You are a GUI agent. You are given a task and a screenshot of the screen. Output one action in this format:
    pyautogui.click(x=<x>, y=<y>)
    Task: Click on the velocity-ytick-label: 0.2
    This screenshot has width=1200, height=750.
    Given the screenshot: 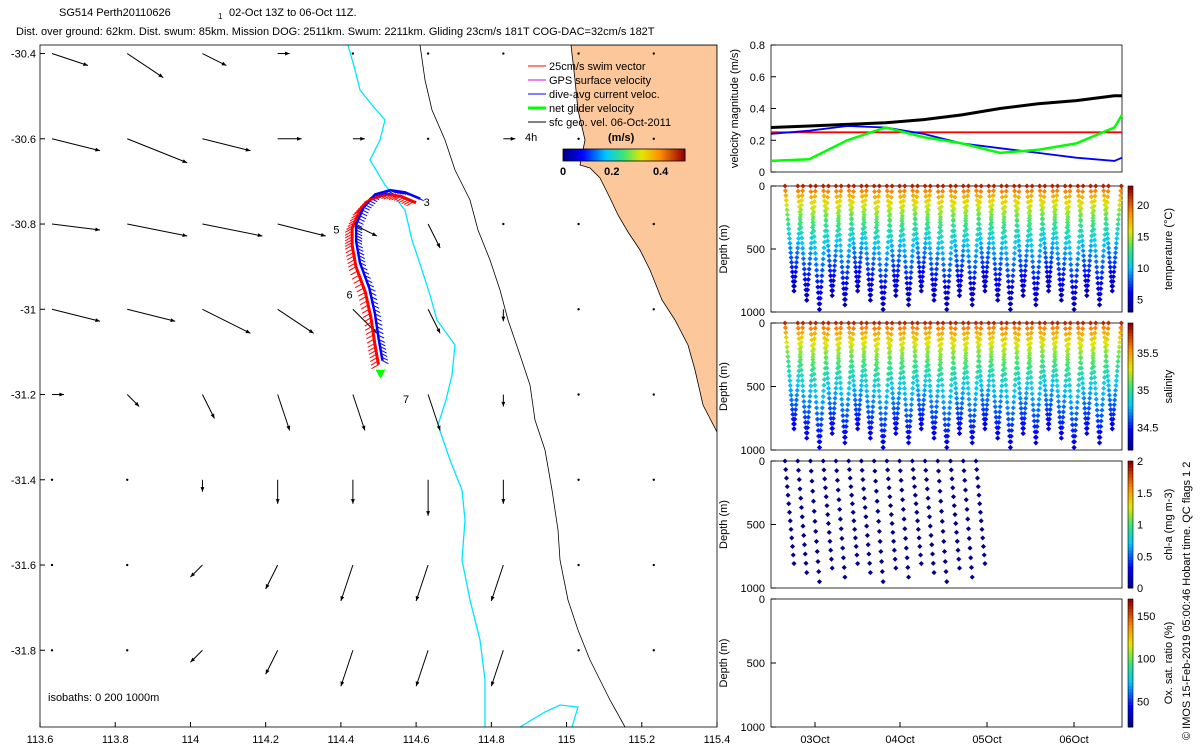 What is the action you would take?
    pyautogui.click(x=757, y=141)
    